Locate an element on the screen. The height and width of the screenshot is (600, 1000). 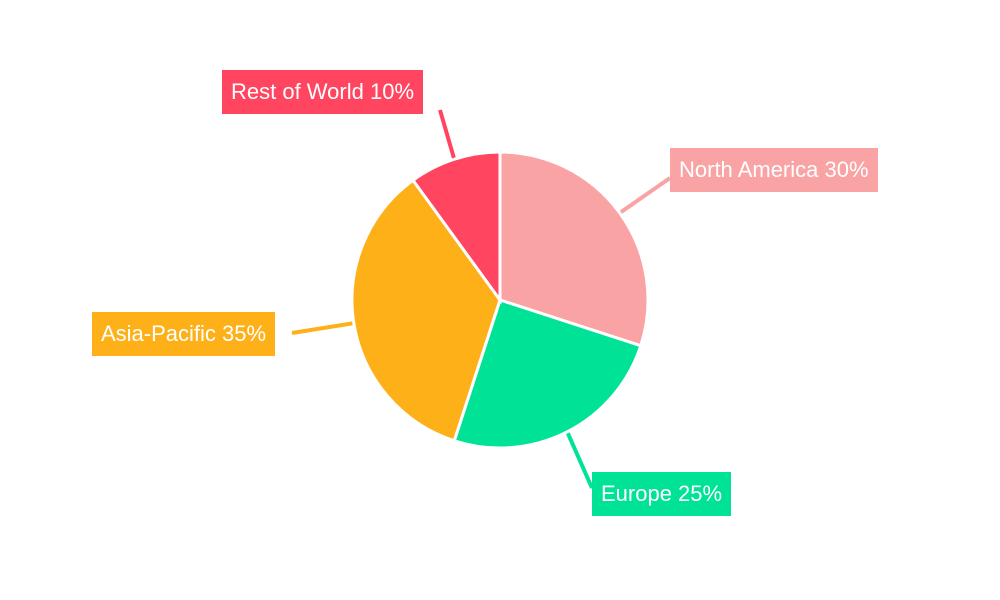
pie-slice-europe is located at coordinates (547, 374).